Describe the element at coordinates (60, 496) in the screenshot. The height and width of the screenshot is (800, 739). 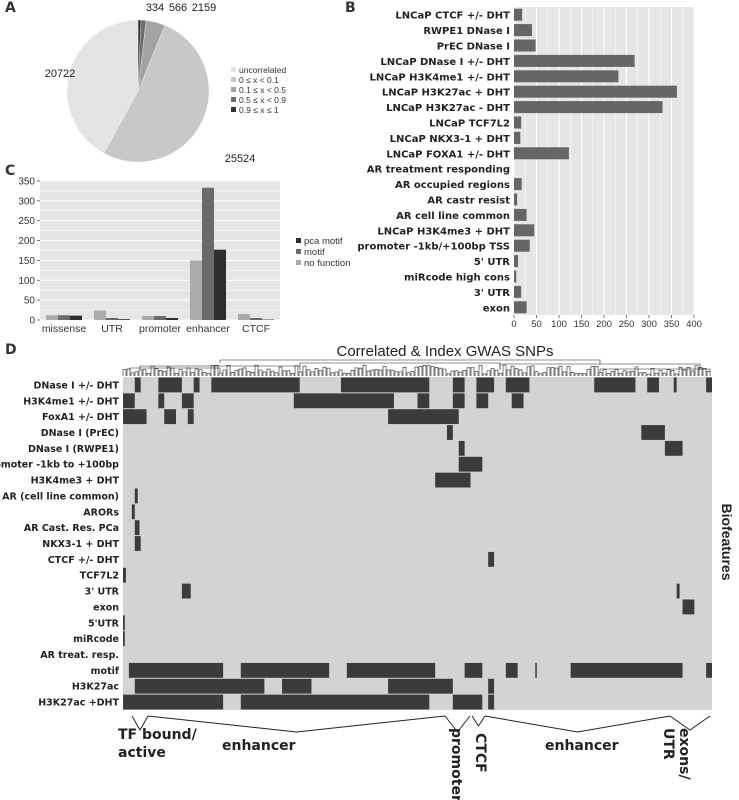
I see `row-label: AR (cell line common)` at that location.